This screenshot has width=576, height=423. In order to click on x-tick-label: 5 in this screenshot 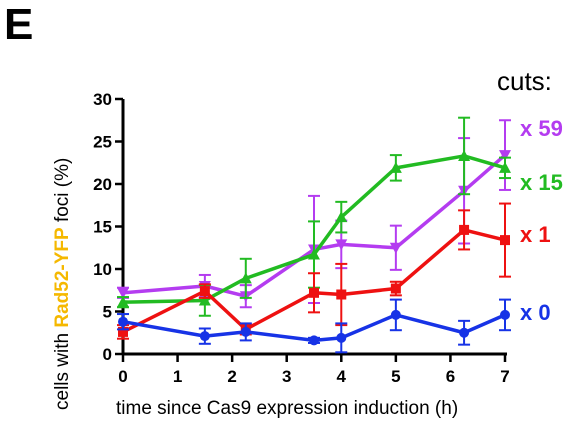, I will do `click(395, 376)`.